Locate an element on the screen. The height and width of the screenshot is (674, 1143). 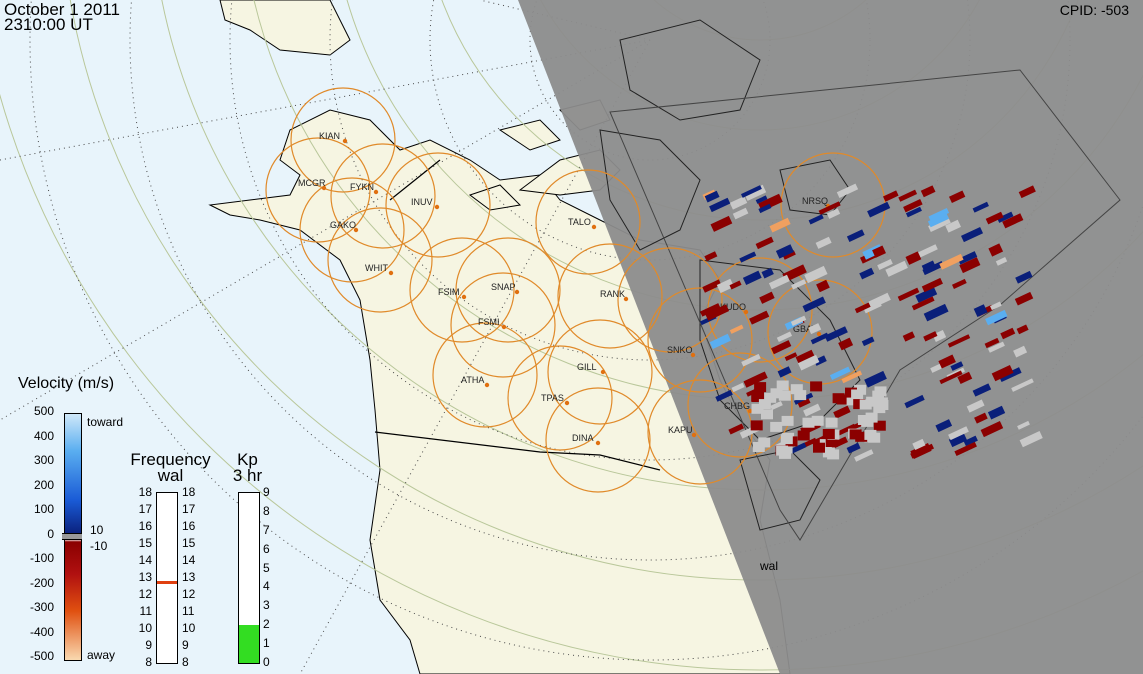
zero-lower-label: -10 is located at coordinates (99, 546).